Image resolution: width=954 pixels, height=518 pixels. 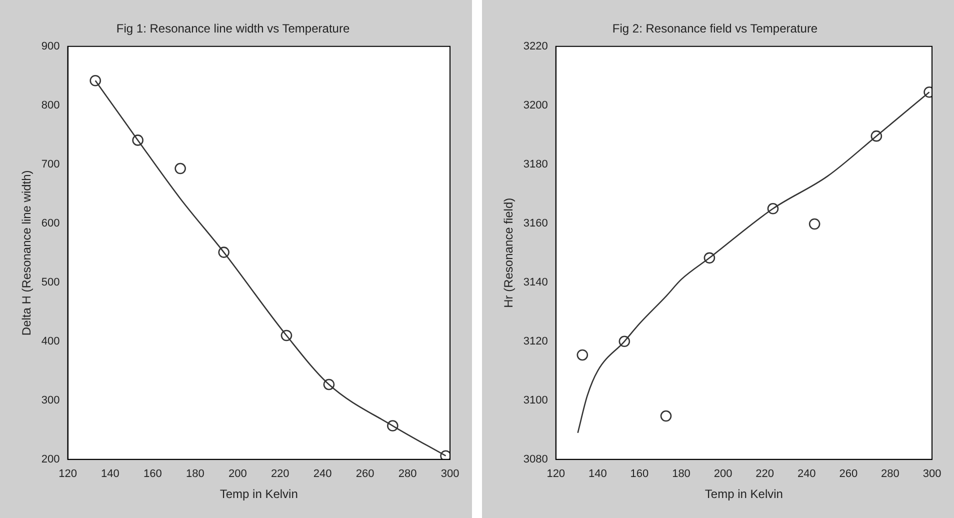 I want to click on y-tick-label: 200, so click(x=50, y=459).